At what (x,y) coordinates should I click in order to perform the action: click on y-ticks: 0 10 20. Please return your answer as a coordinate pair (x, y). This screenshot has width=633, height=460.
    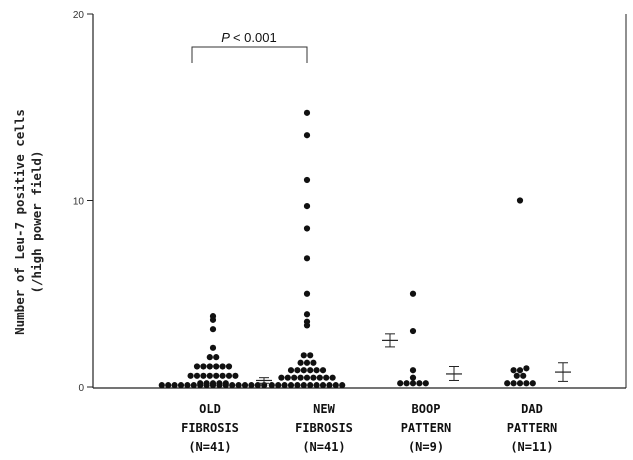
    Looking at the image, I should click on (83, 202).